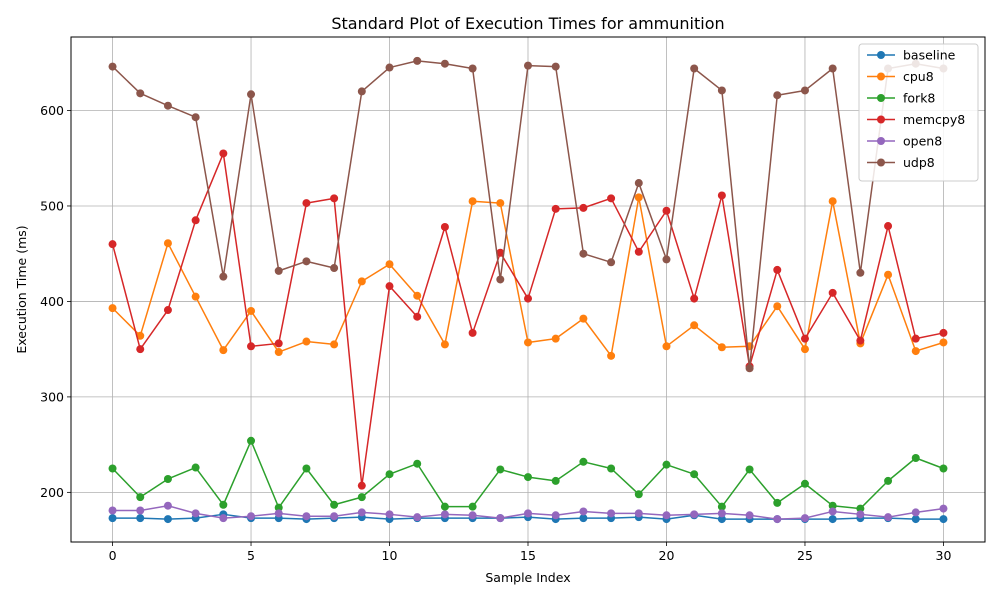 Image resolution: width=1000 pixels, height=600 pixels. What do you see at coordinates (667, 555) in the screenshot?
I see `x-tick-label: 20` at bounding box center [667, 555].